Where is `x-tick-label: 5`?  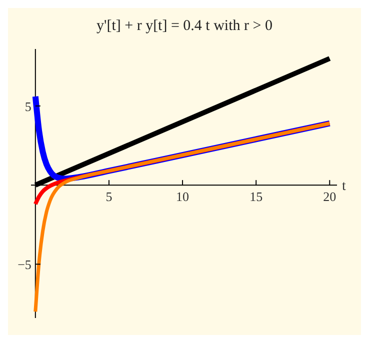
x-tick-label: 5 is located at coordinates (109, 196).